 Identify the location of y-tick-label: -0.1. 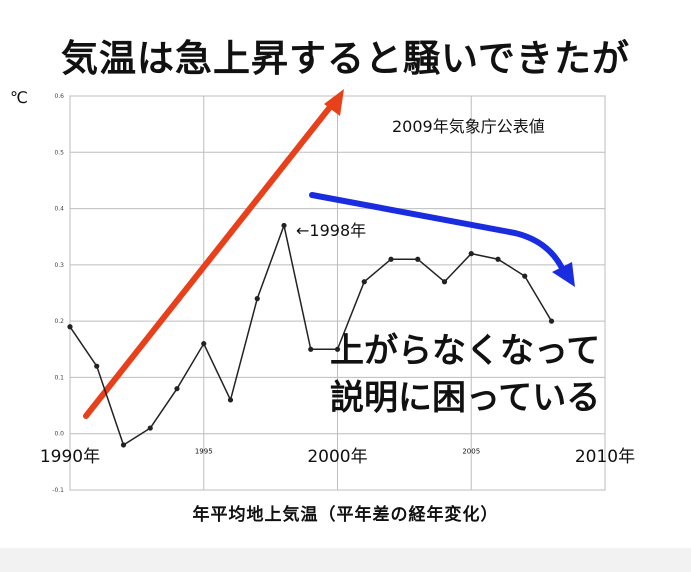
(58, 490).